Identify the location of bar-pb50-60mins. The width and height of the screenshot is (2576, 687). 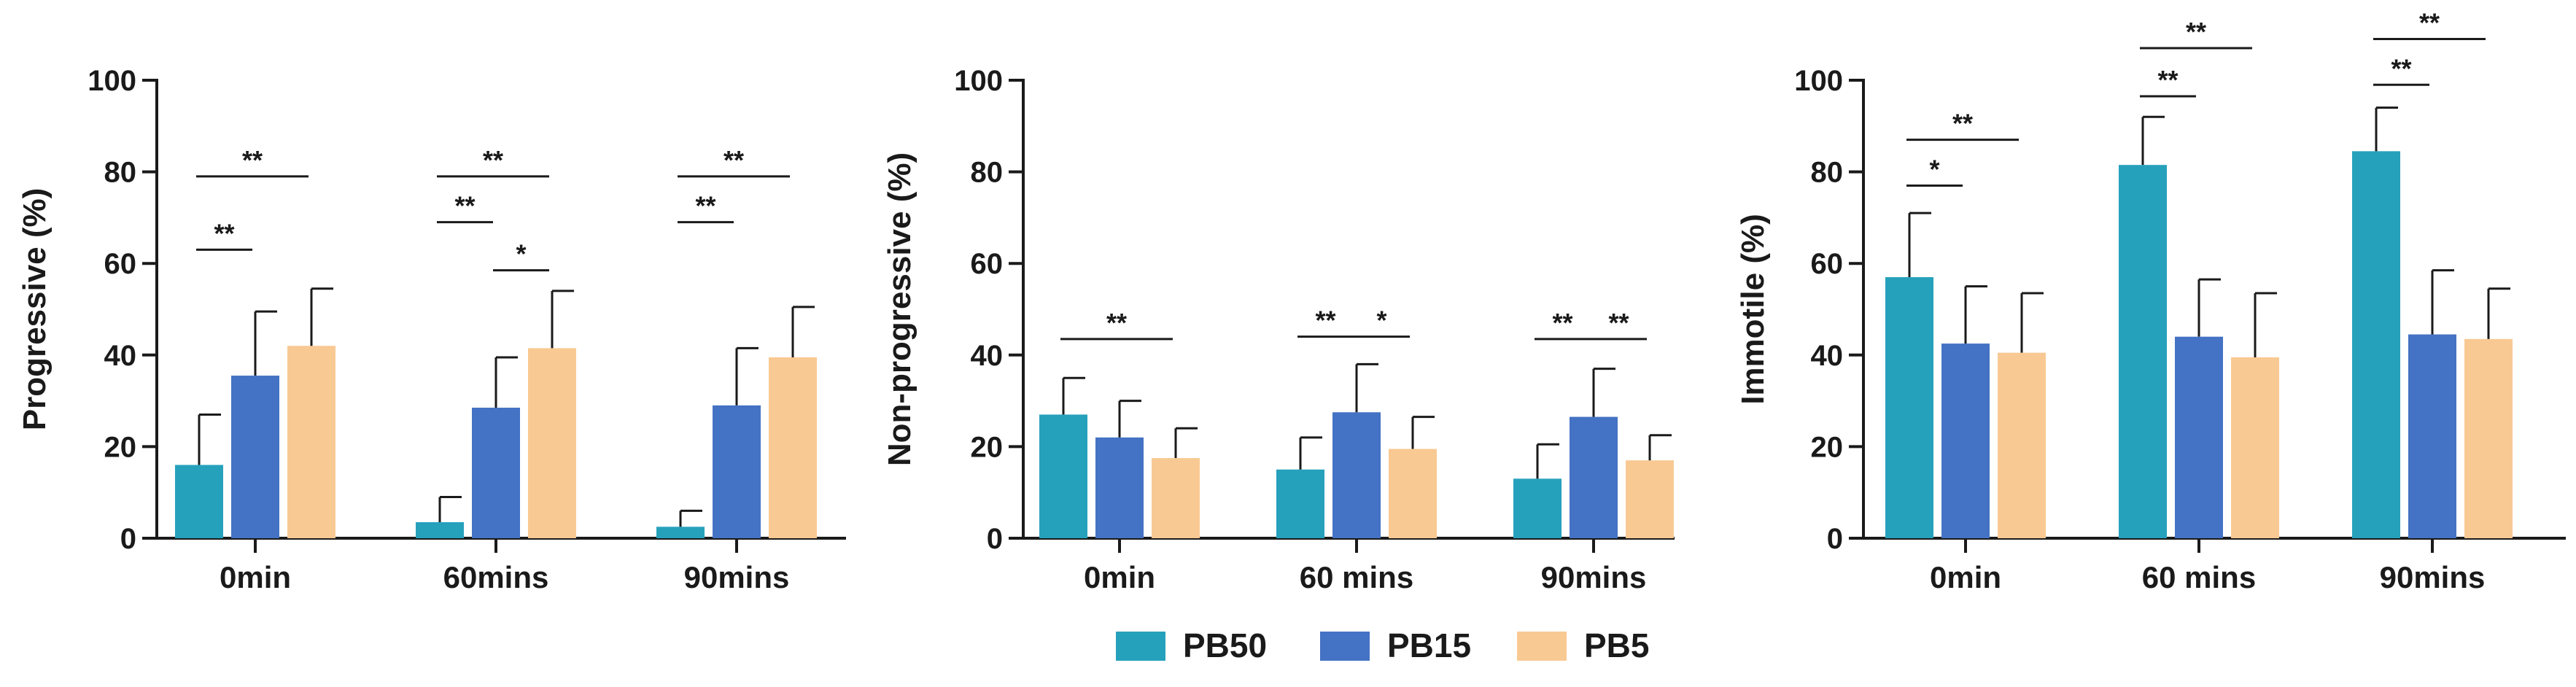
(440, 530).